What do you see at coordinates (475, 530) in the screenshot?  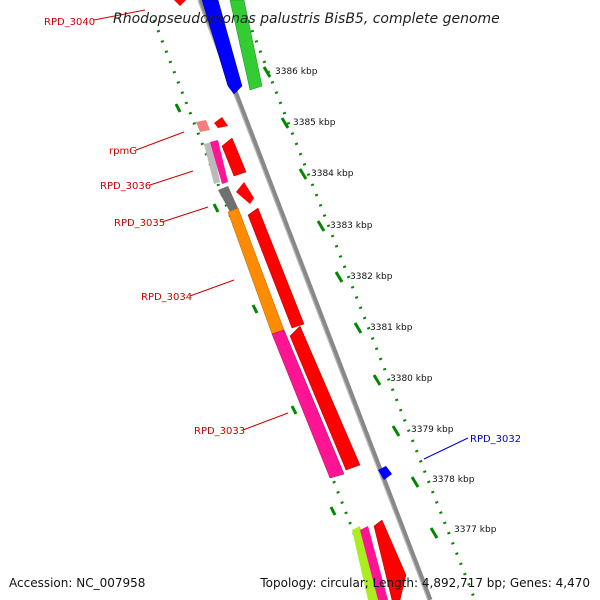 I see `tick-label: 3377 kbp` at bounding box center [475, 530].